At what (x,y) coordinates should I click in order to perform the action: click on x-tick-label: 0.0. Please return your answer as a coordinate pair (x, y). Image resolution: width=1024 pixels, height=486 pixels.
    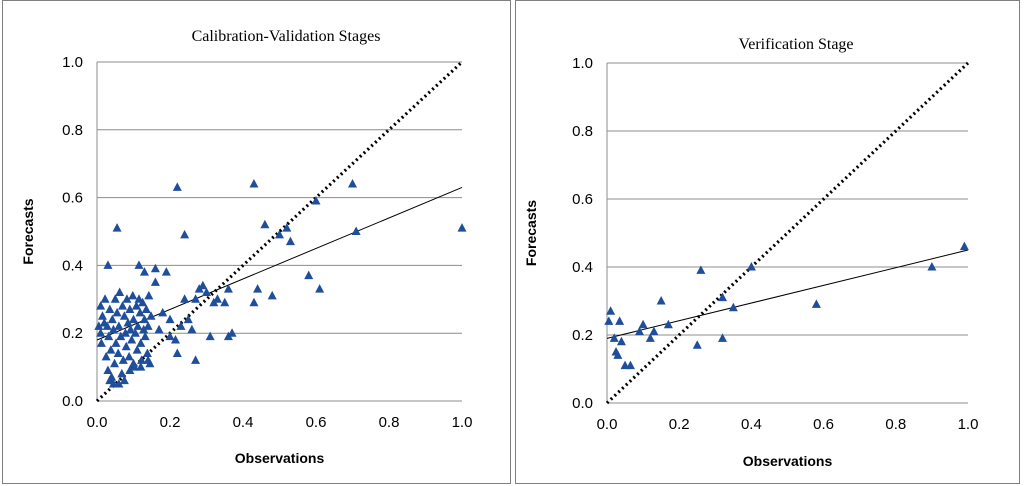
    Looking at the image, I should click on (97, 422).